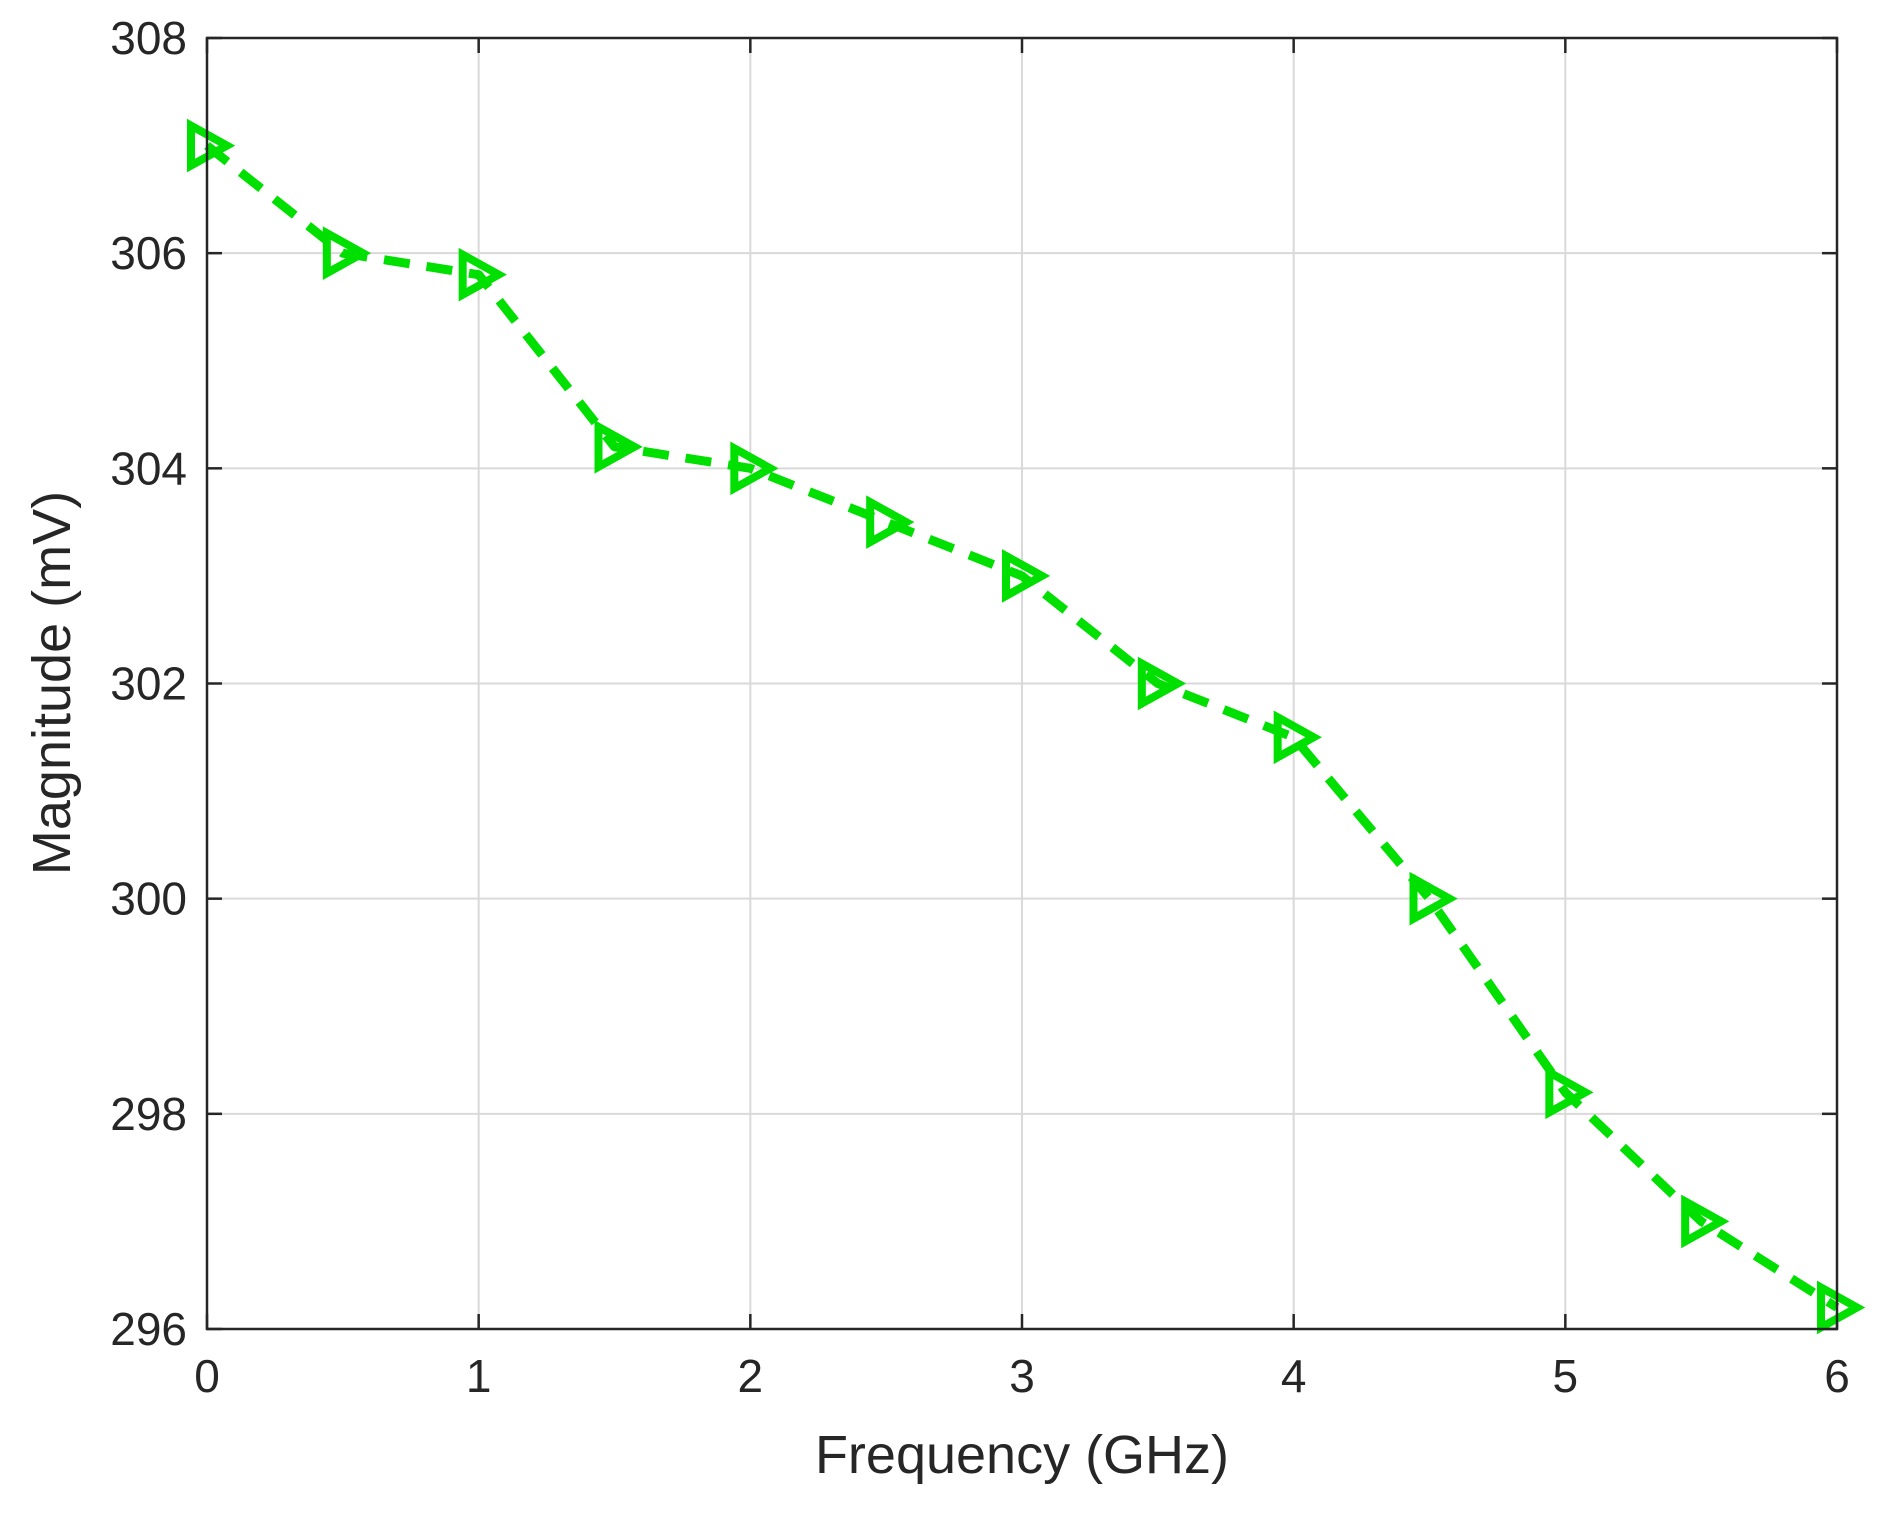 The height and width of the screenshot is (1515, 1889). Describe the element at coordinates (52, 683) in the screenshot. I see `y-axis-label: Magnitude (mV)` at that location.